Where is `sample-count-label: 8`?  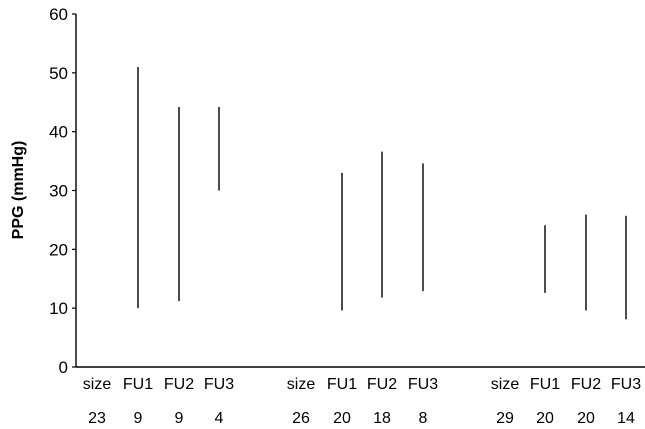 sample-count-label: 8 is located at coordinates (423, 418).